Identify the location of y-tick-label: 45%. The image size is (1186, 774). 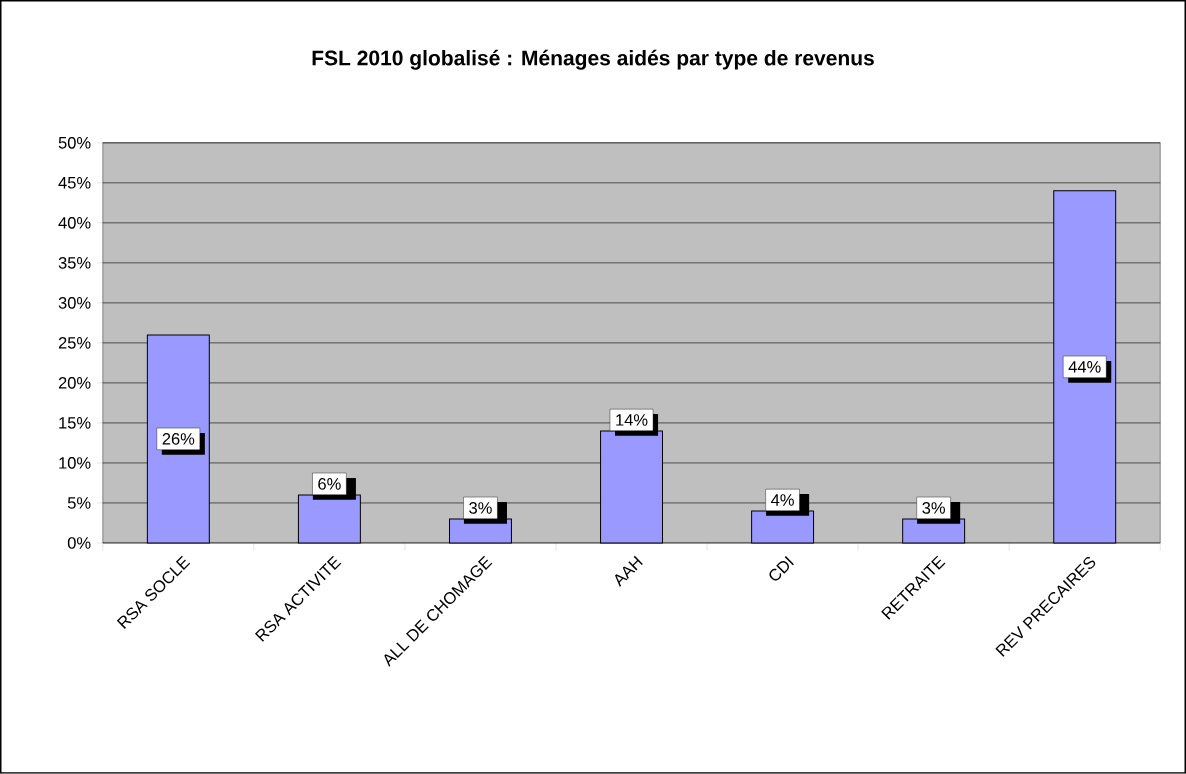
(74, 183).